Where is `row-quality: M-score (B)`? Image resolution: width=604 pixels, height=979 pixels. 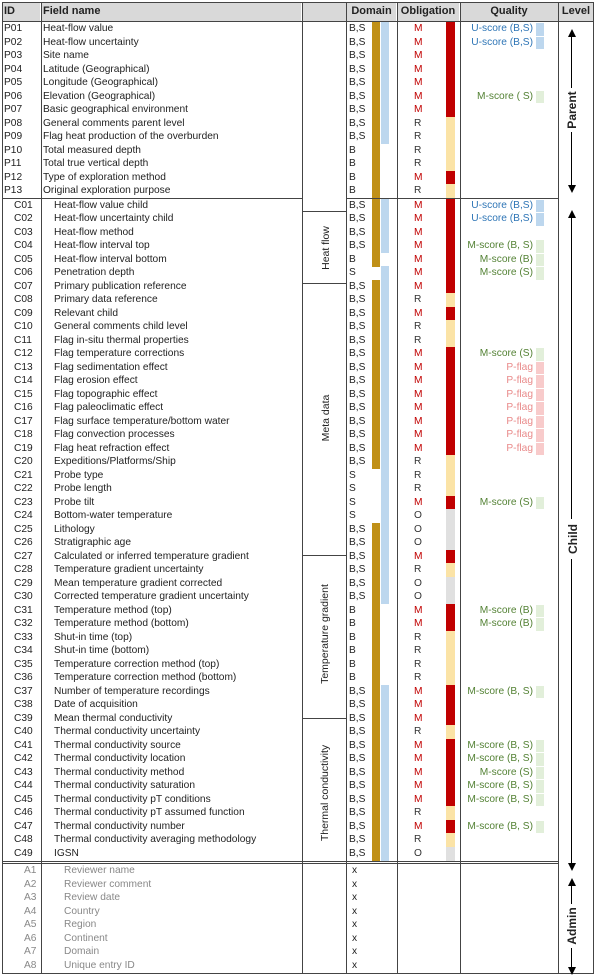
row-quality: M-score (B) is located at coordinates (506, 259).